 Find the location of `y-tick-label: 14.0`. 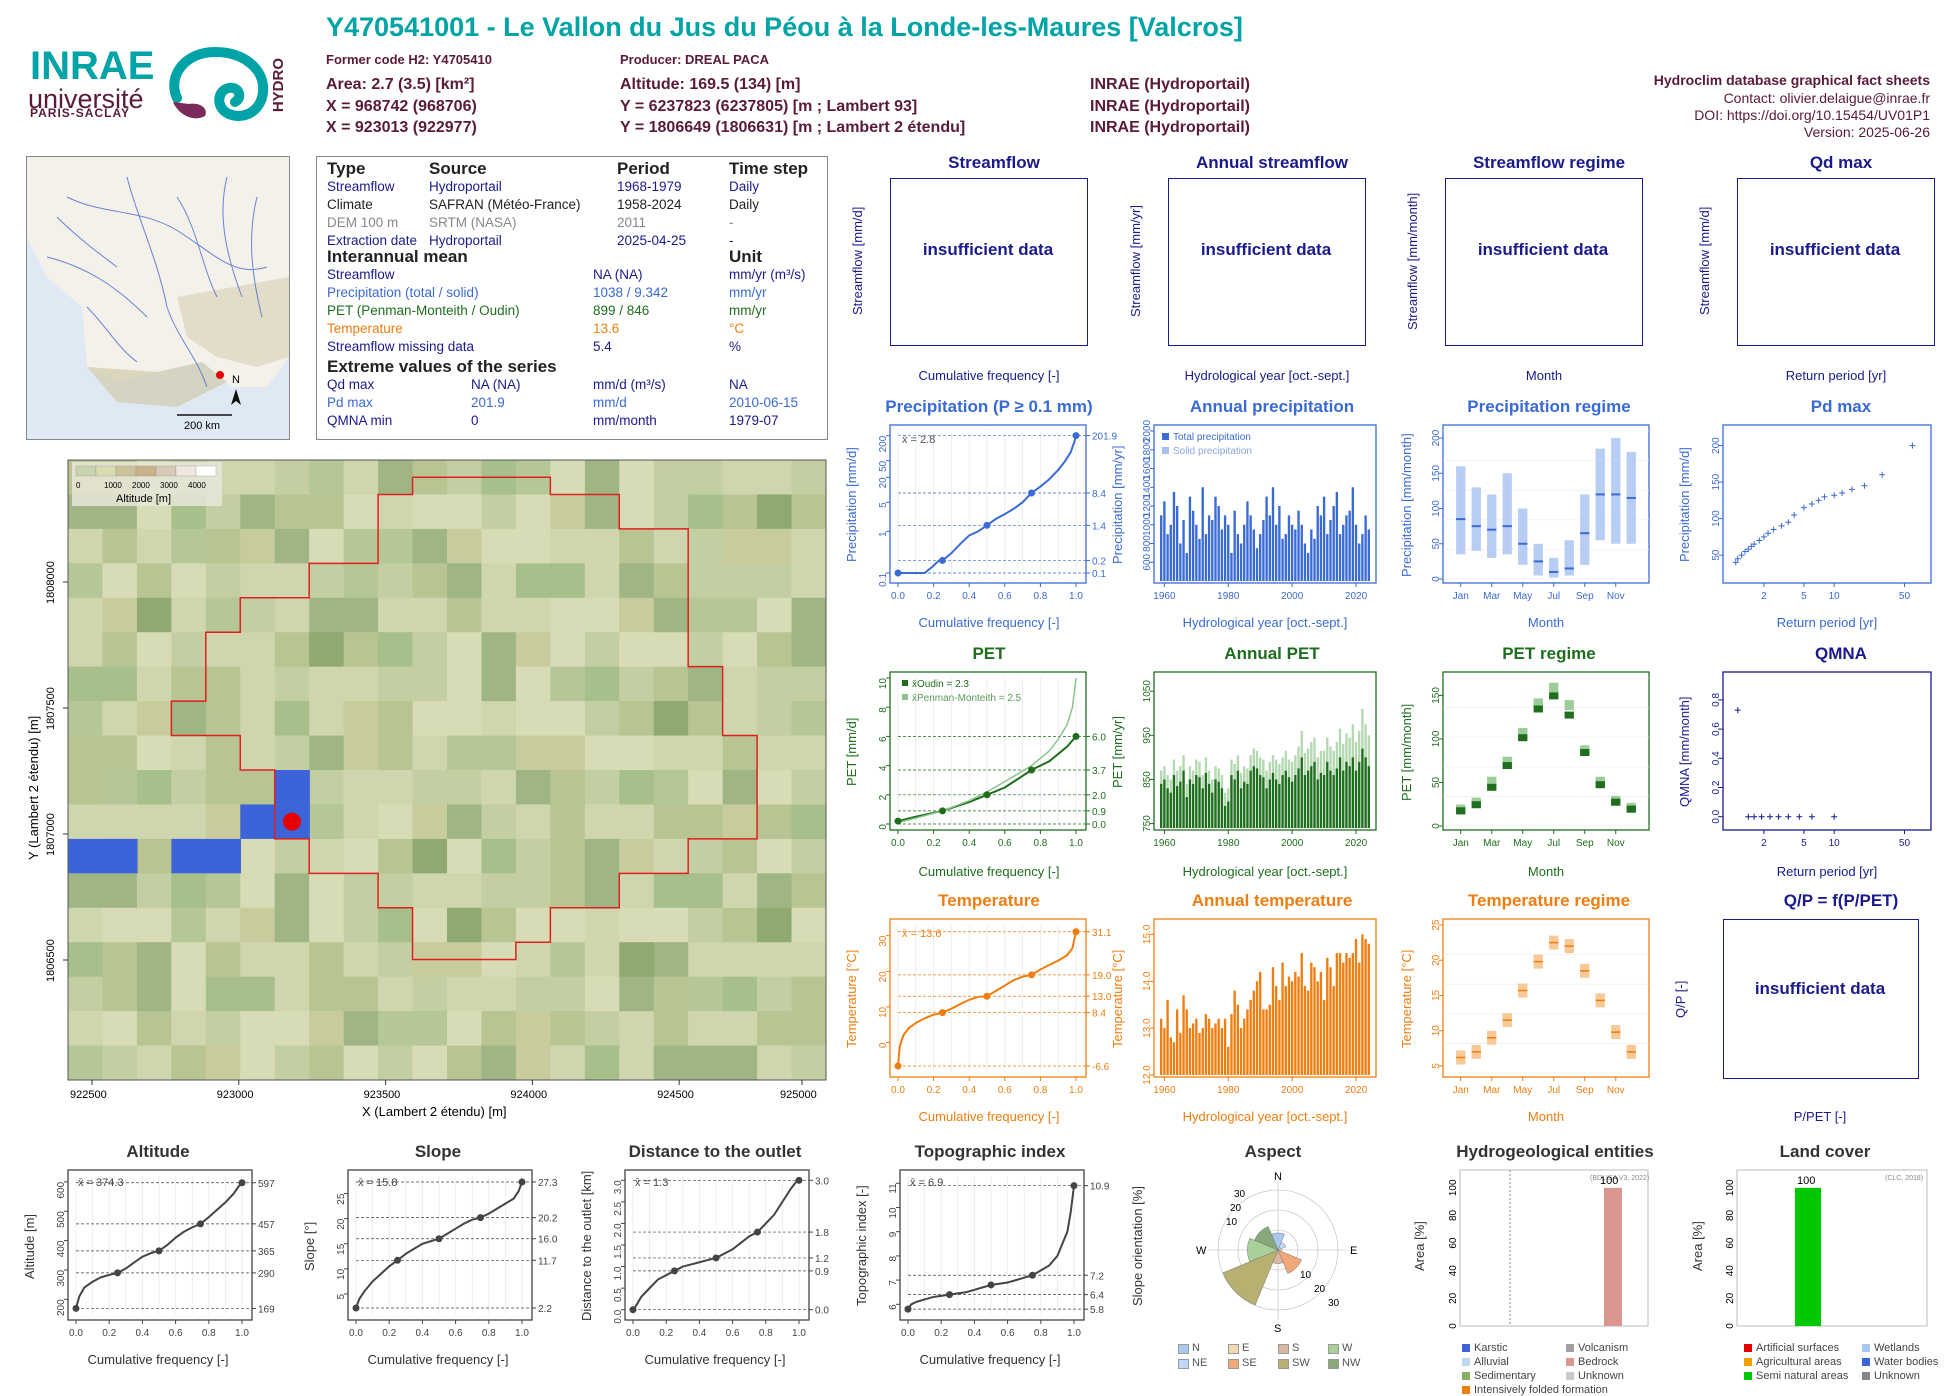

y-tick-label: 14.0 is located at coordinates (1147, 981).